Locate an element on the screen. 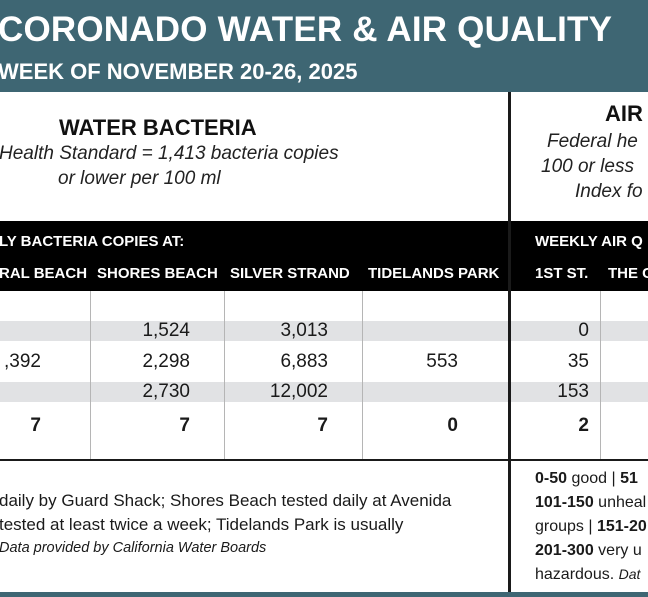 Image resolution: width=648 pixels, height=597 pixels. air-legend-line2: 101-150 unheal is located at coordinates (590, 503).